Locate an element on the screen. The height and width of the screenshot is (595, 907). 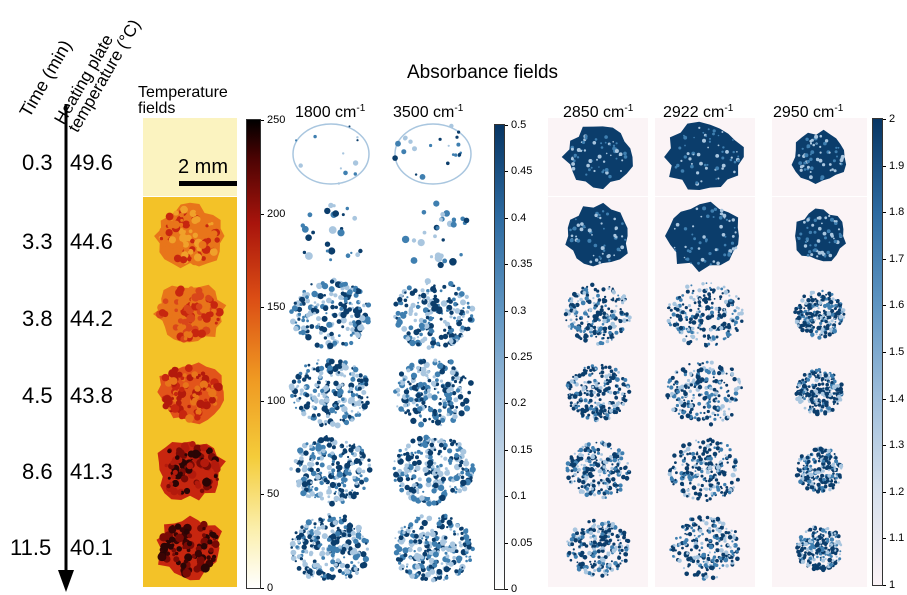
colorbar-tick-label: 0.1 is located at coordinates (518, 496).